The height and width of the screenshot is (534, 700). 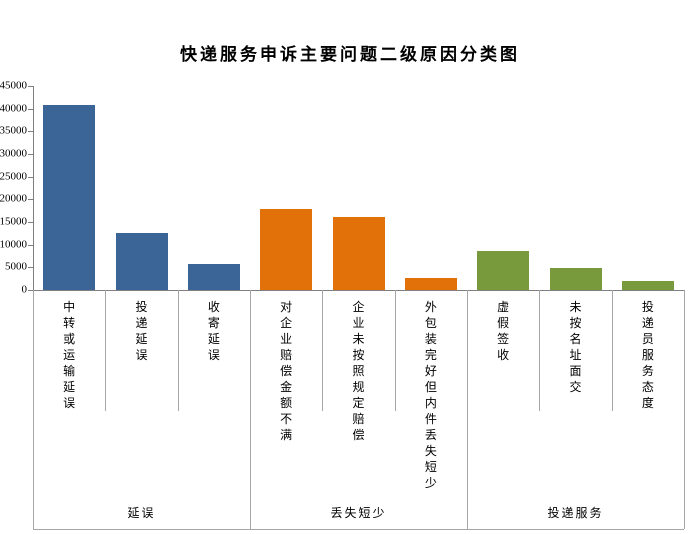 I want to click on bar-category-label: 收 寄 延 误, so click(x=213, y=331).